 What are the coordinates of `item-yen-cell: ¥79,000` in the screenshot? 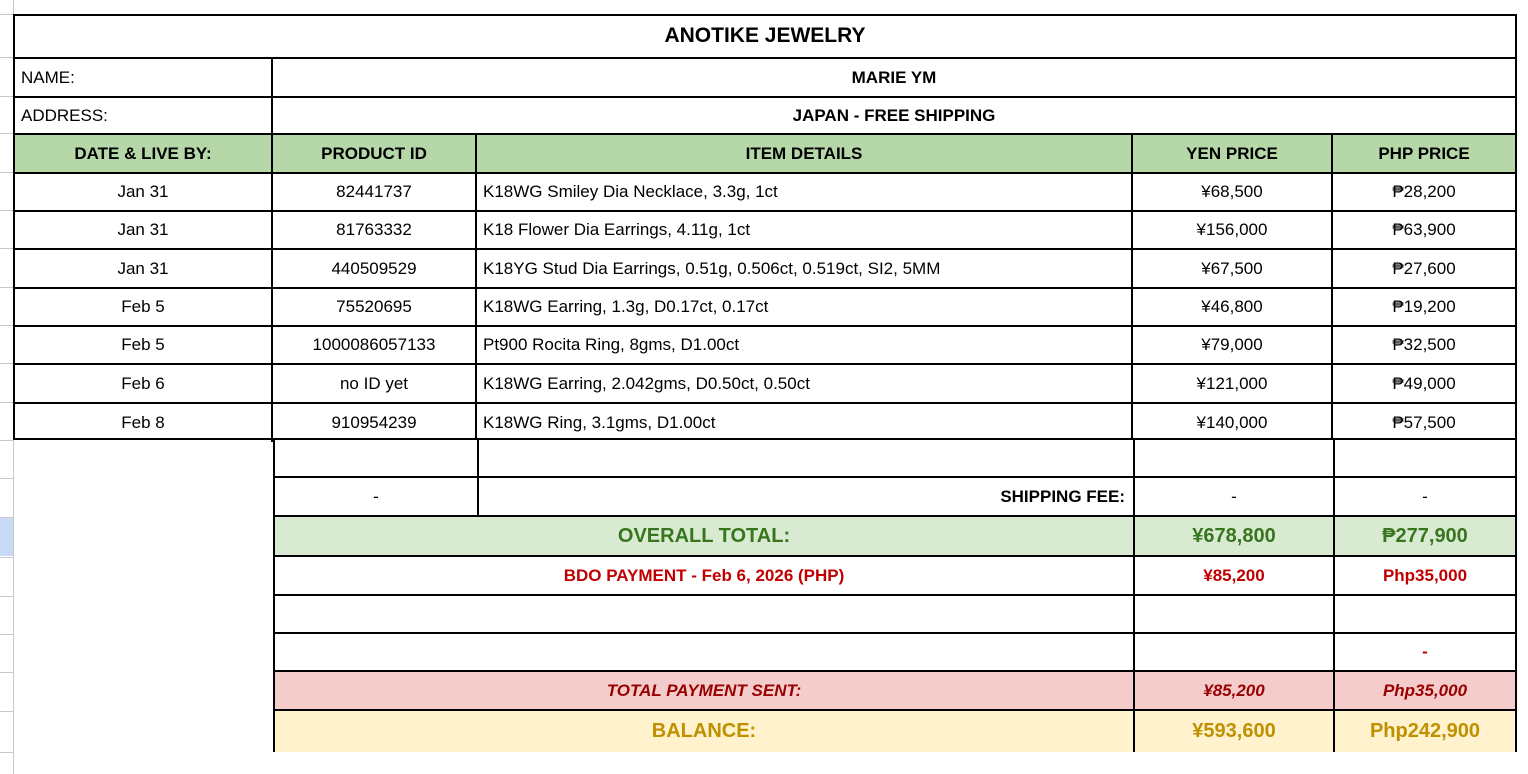 It's located at (1233, 345).